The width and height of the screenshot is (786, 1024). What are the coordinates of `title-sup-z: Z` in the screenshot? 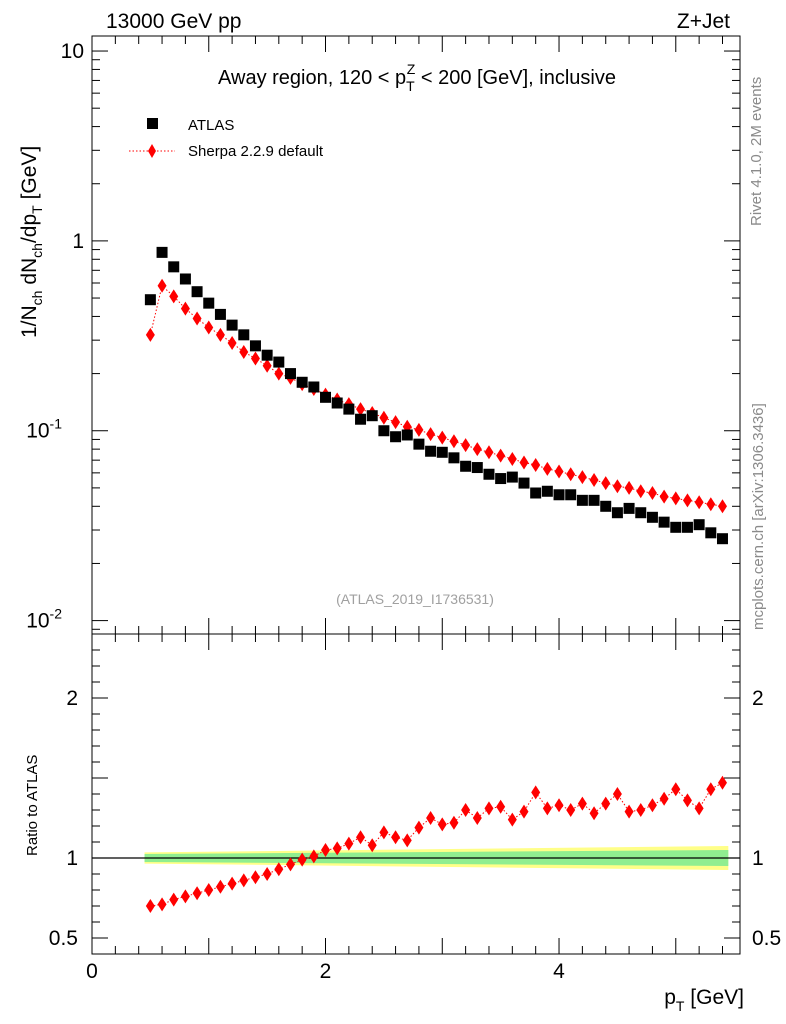 It's located at (411, 69).